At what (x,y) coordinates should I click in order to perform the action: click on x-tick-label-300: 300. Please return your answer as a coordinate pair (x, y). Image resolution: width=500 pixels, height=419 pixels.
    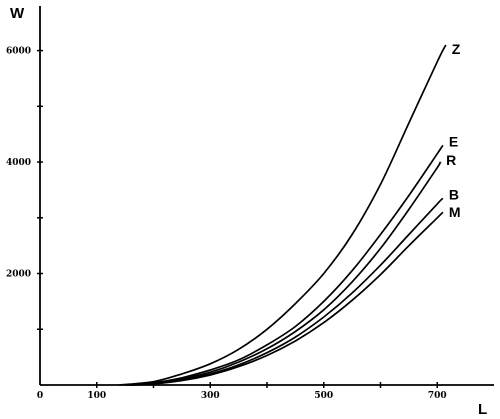
    Looking at the image, I should click on (210, 396).